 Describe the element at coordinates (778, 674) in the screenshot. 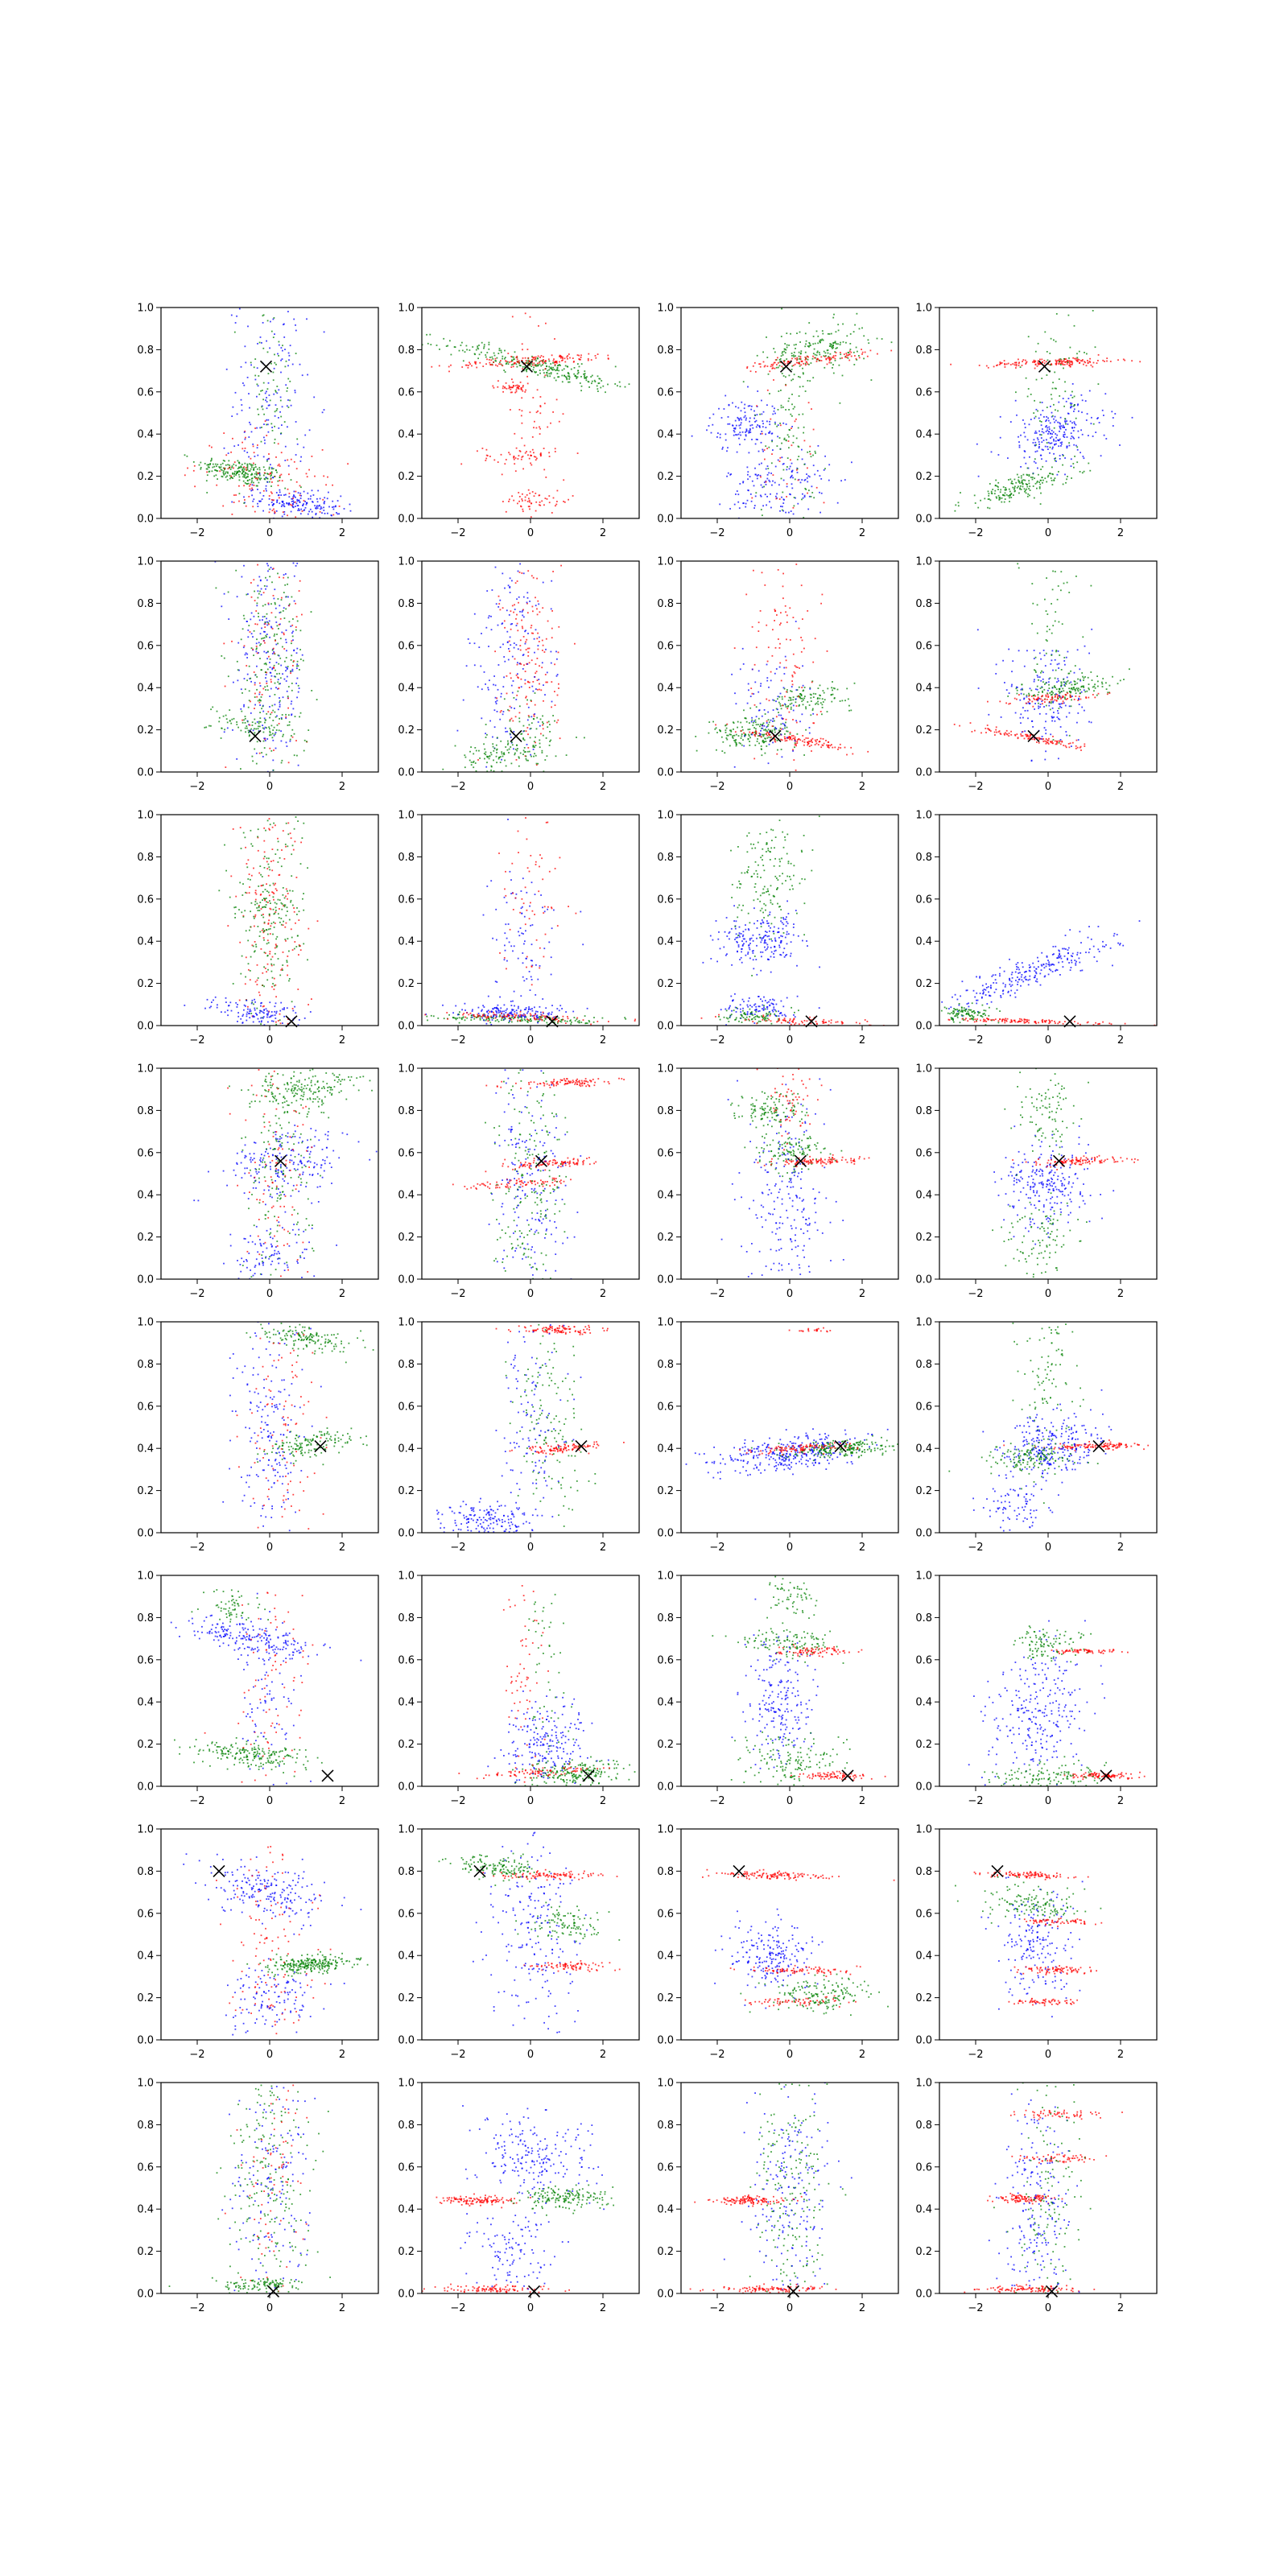

I see `panel-r2-c3: −2 0 20.00.20.40.60.81.0` at that location.